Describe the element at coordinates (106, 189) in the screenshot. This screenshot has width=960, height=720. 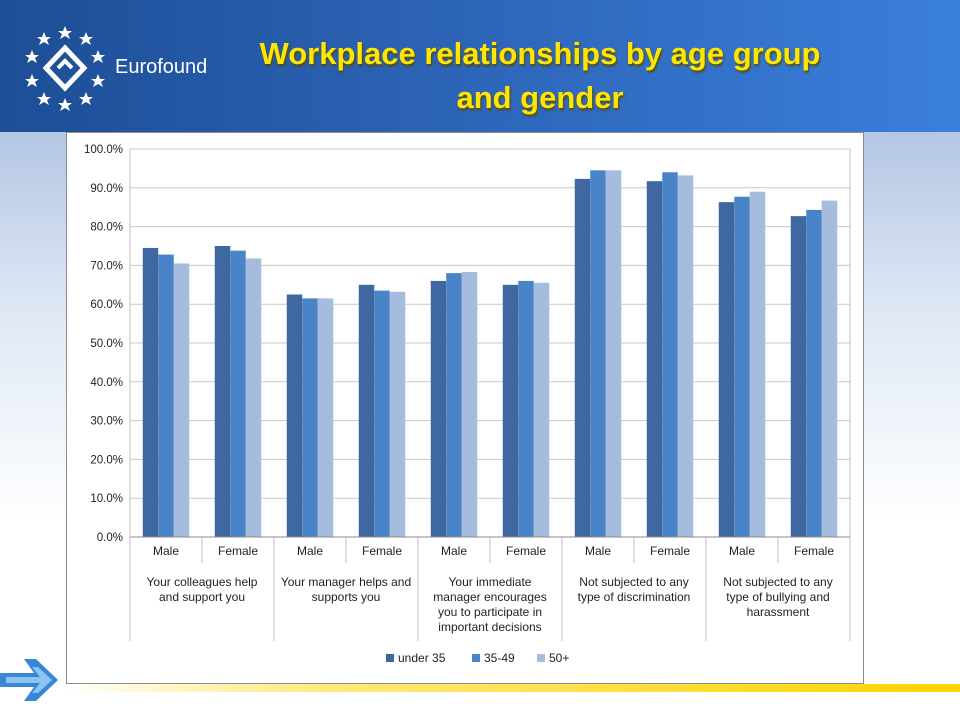
I see `y-tick-label: 90.0%` at that location.